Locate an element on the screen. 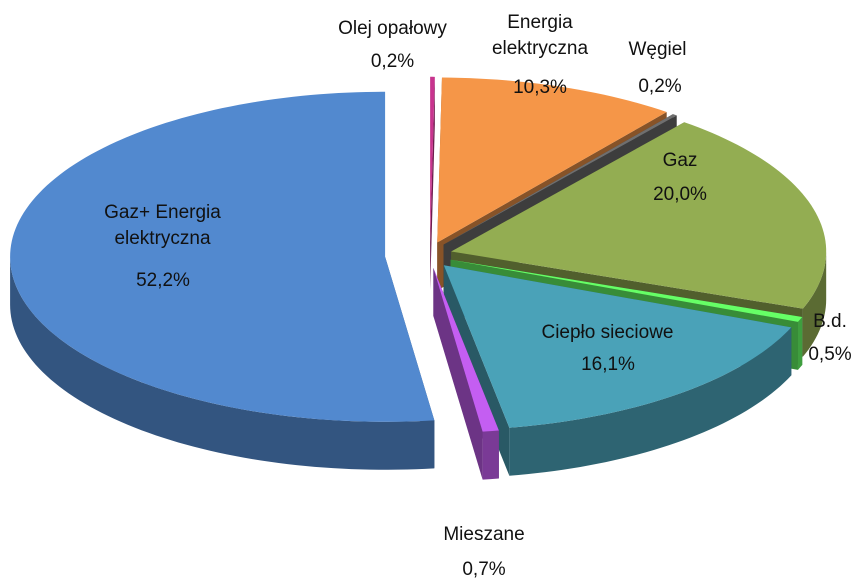 The width and height of the screenshot is (863, 583). value-label: 52,2% is located at coordinates (163, 280).